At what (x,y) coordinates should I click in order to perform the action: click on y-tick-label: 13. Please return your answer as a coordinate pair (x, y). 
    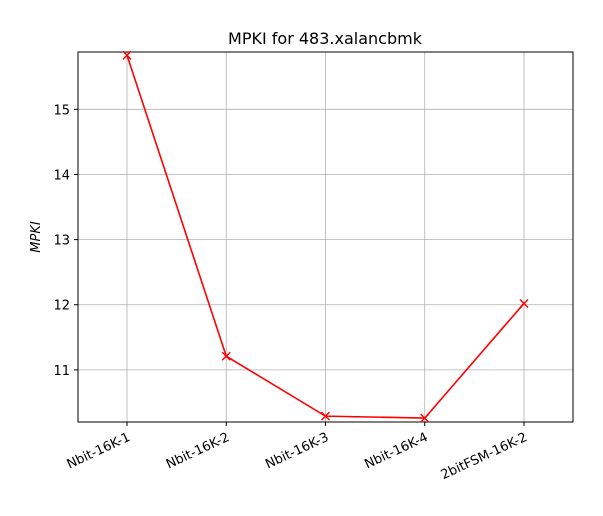
    Looking at the image, I should click on (61, 241).